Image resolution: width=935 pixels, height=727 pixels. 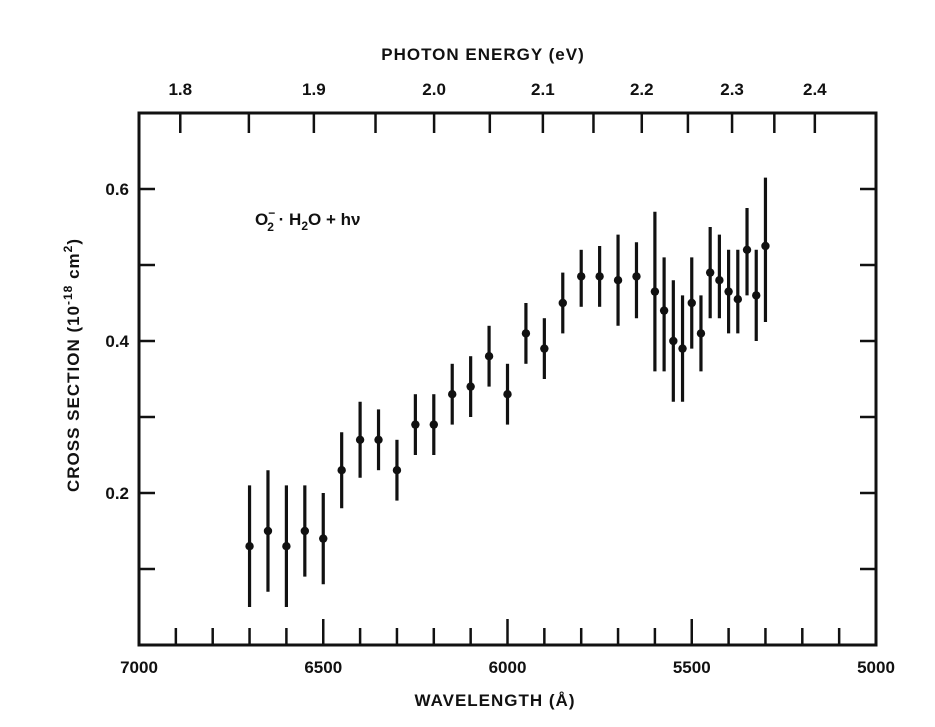 I want to click on annotation-o-sub: 2, so click(x=270, y=227).